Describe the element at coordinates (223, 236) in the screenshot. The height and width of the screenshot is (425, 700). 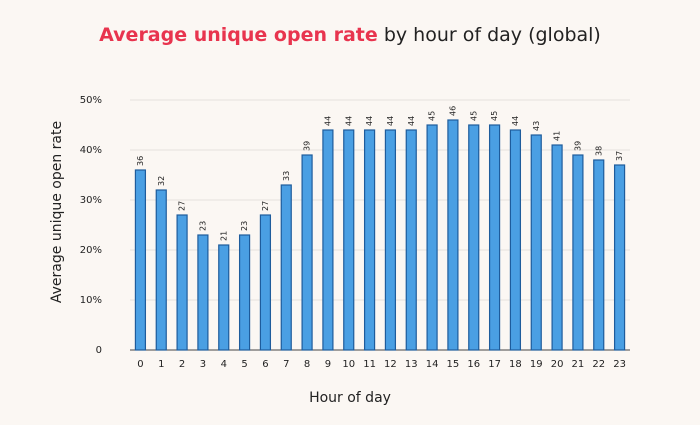
I see `value-label: 21` at that location.